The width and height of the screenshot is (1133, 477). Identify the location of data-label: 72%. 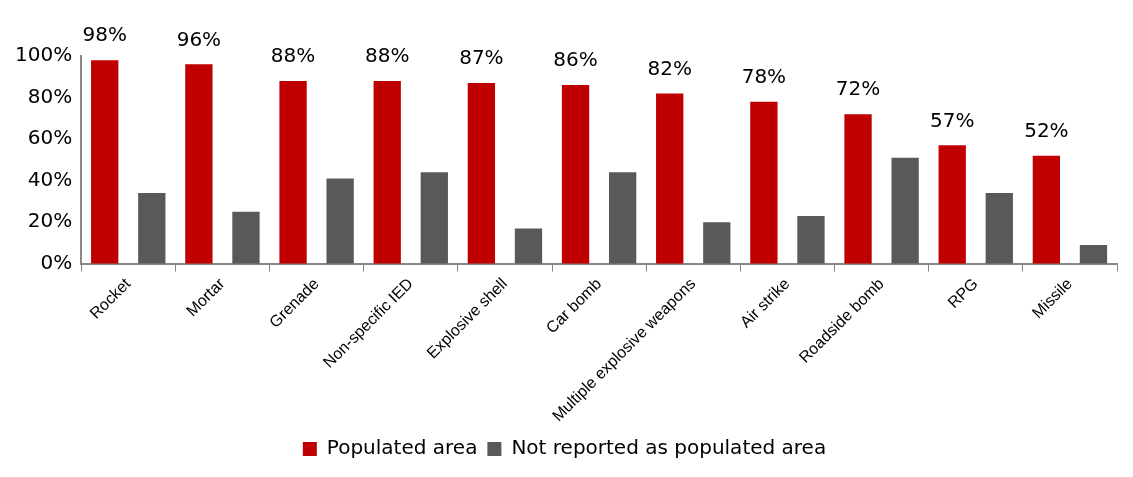
(858, 88).